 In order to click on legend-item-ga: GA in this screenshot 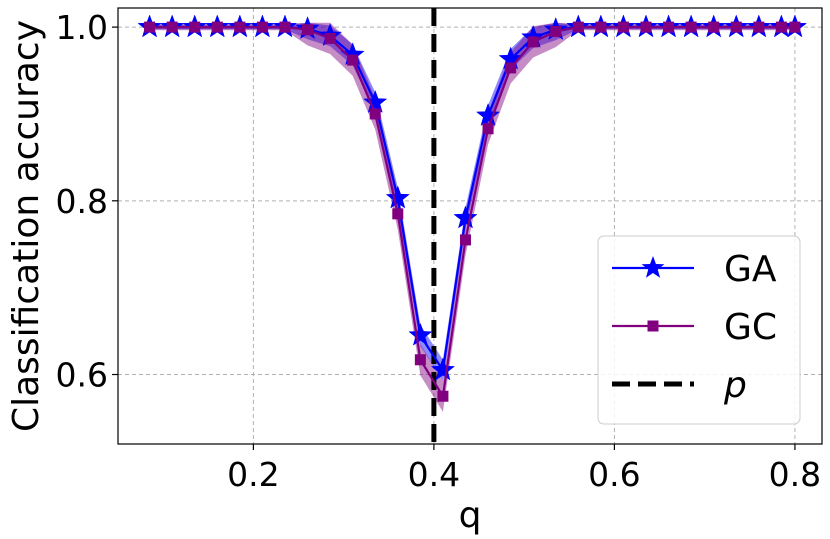, I will do `click(694, 269)`.